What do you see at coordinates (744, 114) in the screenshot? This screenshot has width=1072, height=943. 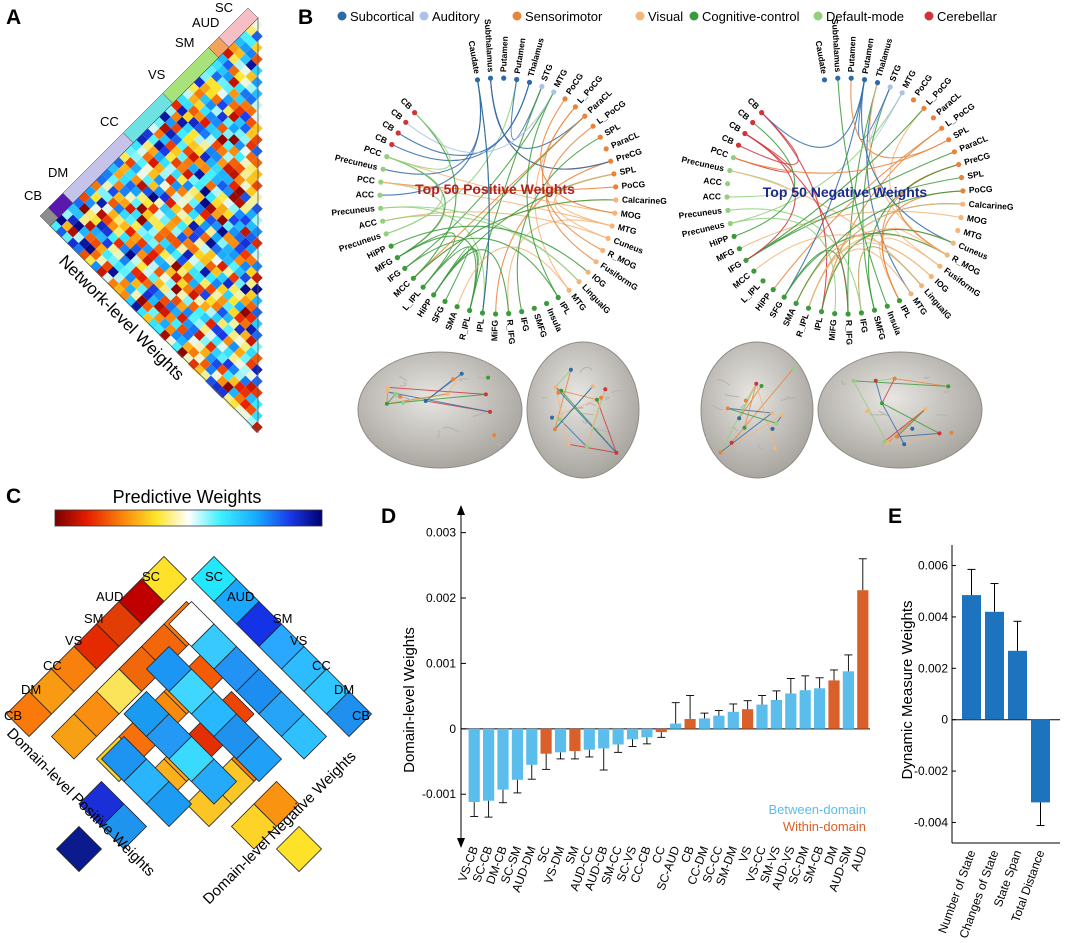 I see `node-label: CB` at bounding box center [744, 114].